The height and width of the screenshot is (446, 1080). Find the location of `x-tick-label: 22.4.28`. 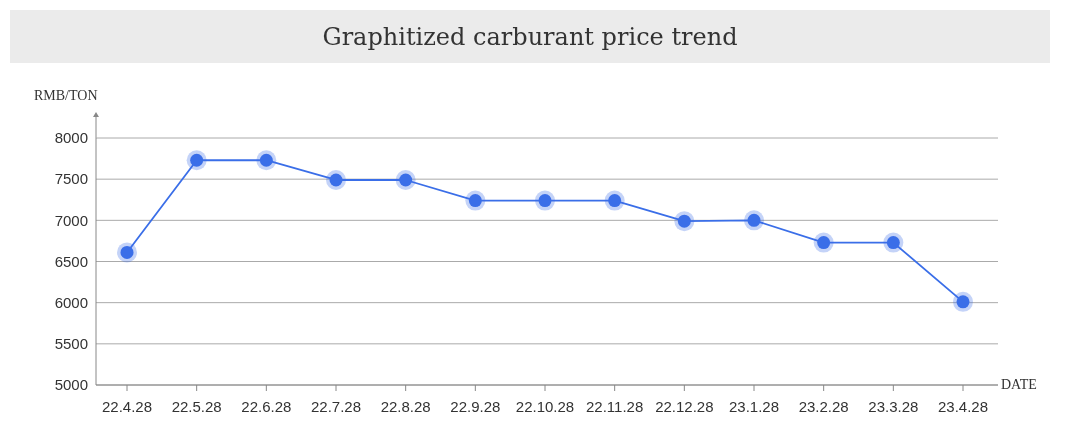

x-tick-label: 22.4.28 is located at coordinates (127, 406).